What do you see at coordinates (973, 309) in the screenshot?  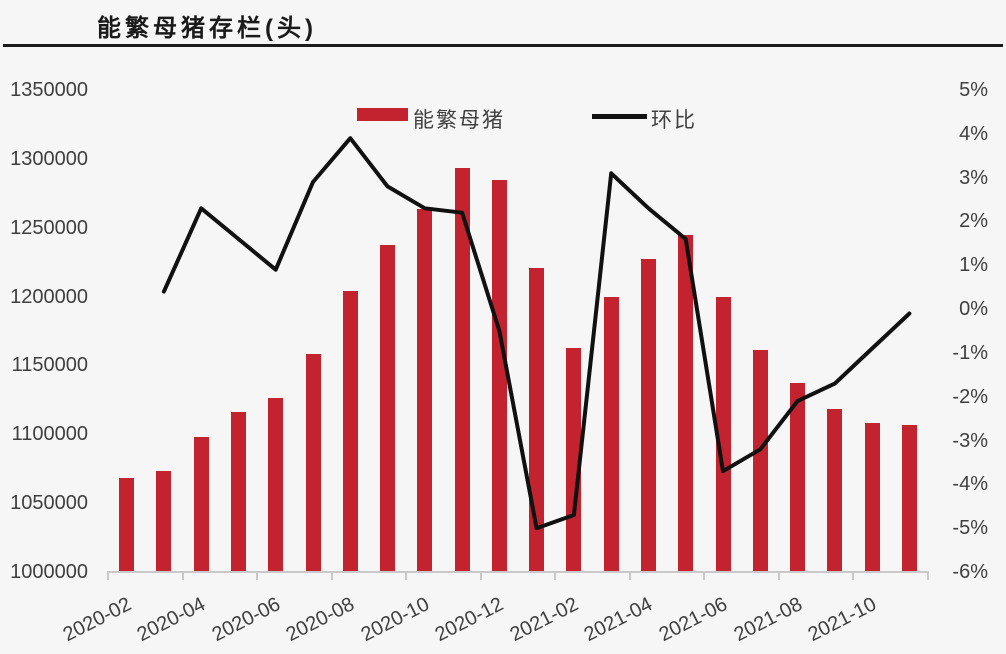 I see `right-axis-tick: 0%` at bounding box center [973, 309].